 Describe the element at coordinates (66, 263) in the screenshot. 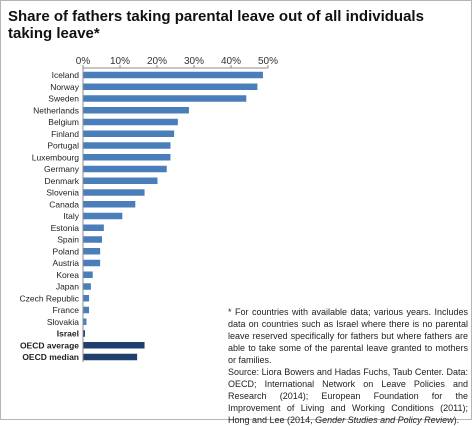

I see `category-label-austria: Austria` at that location.